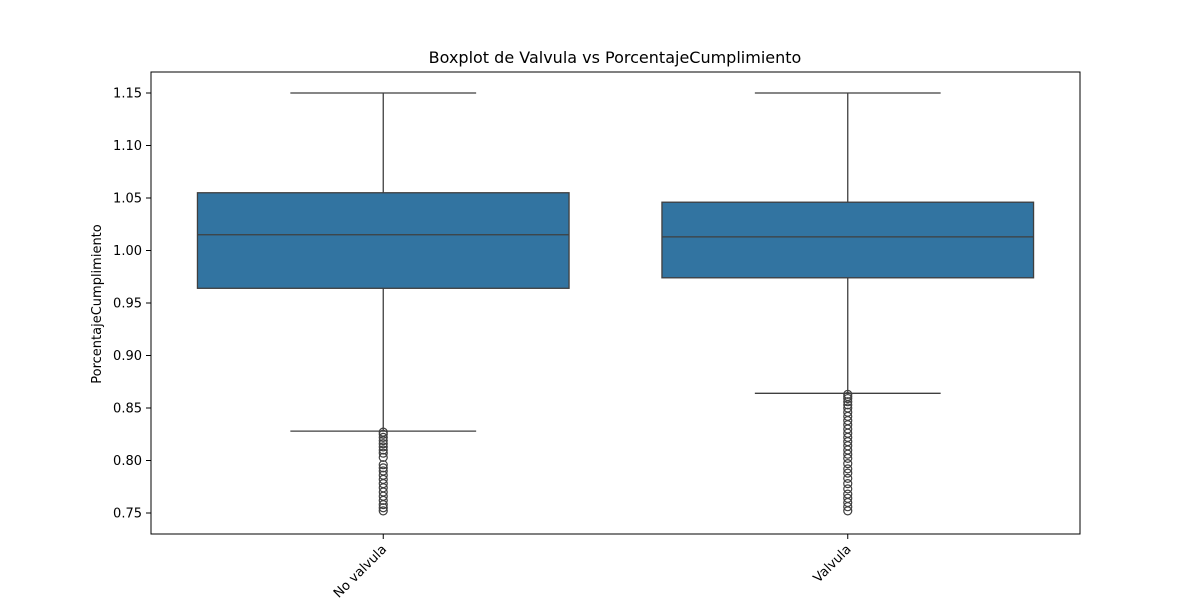  What do you see at coordinates (127, 251) in the screenshot?
I see `y-tick-label: 1.00` at bounding box center [127, 251].